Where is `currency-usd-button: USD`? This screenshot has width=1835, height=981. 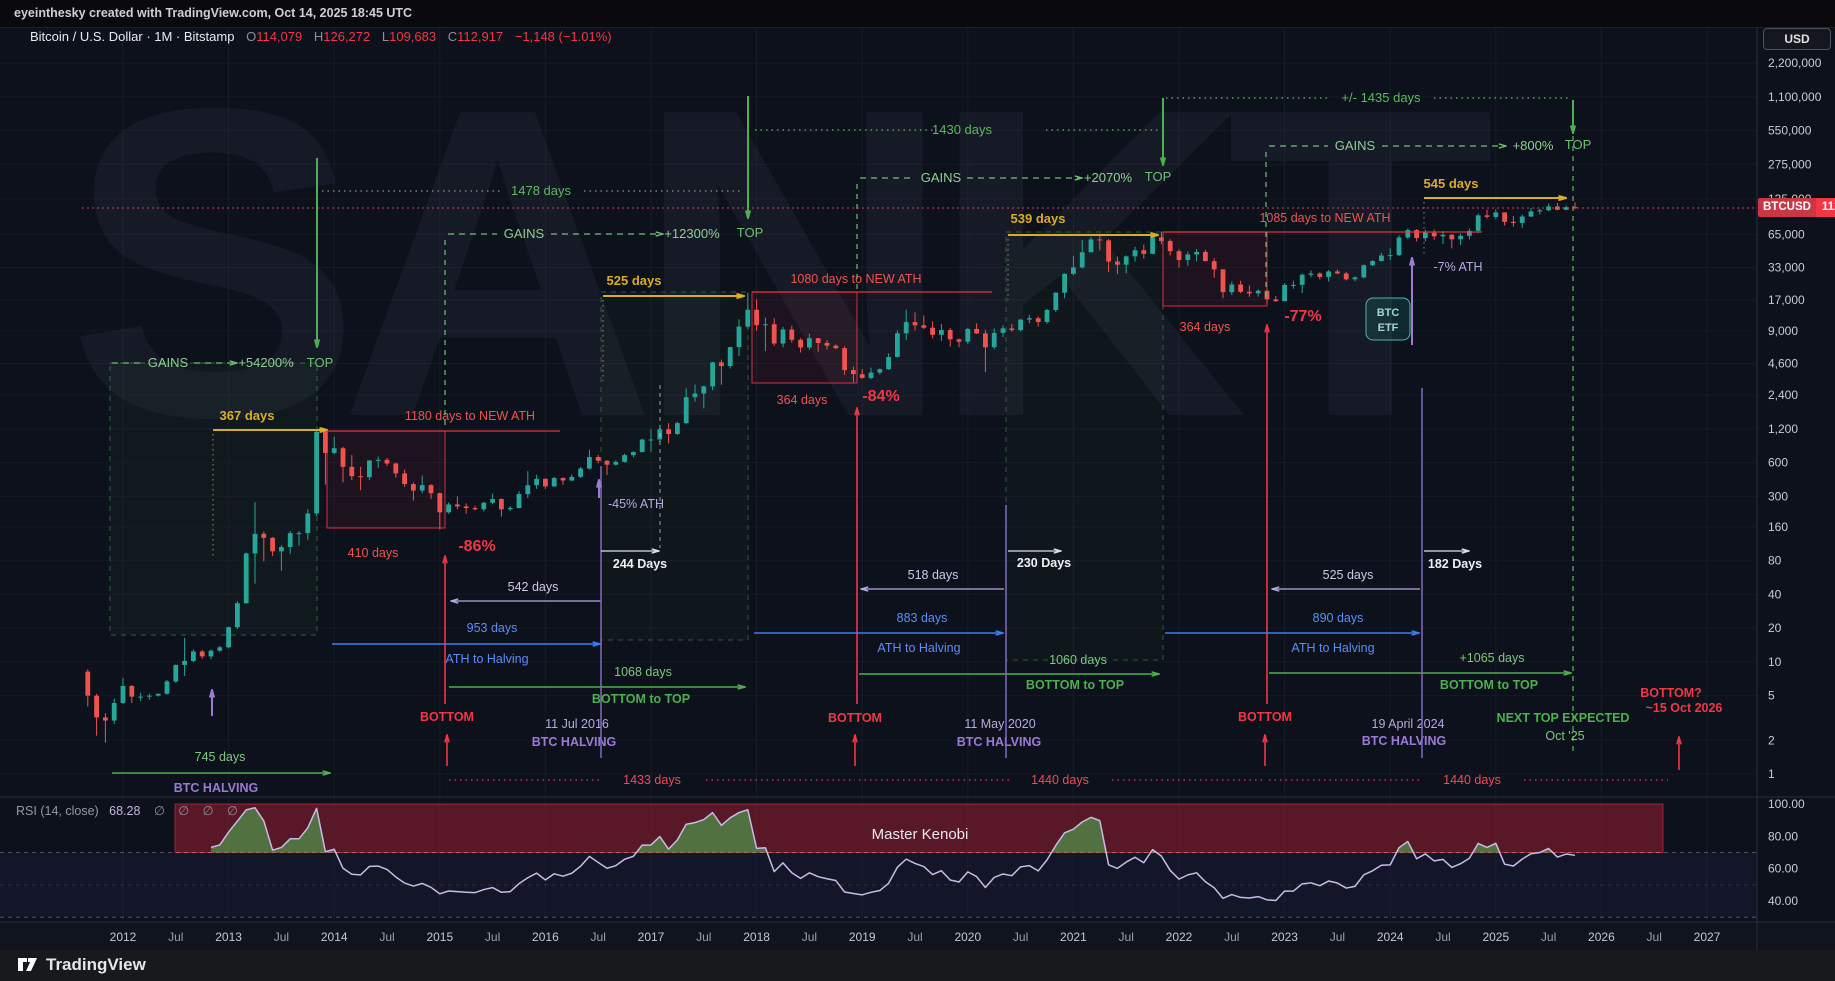
currency-usd-button: USD is located at coordinates (1797, 39).